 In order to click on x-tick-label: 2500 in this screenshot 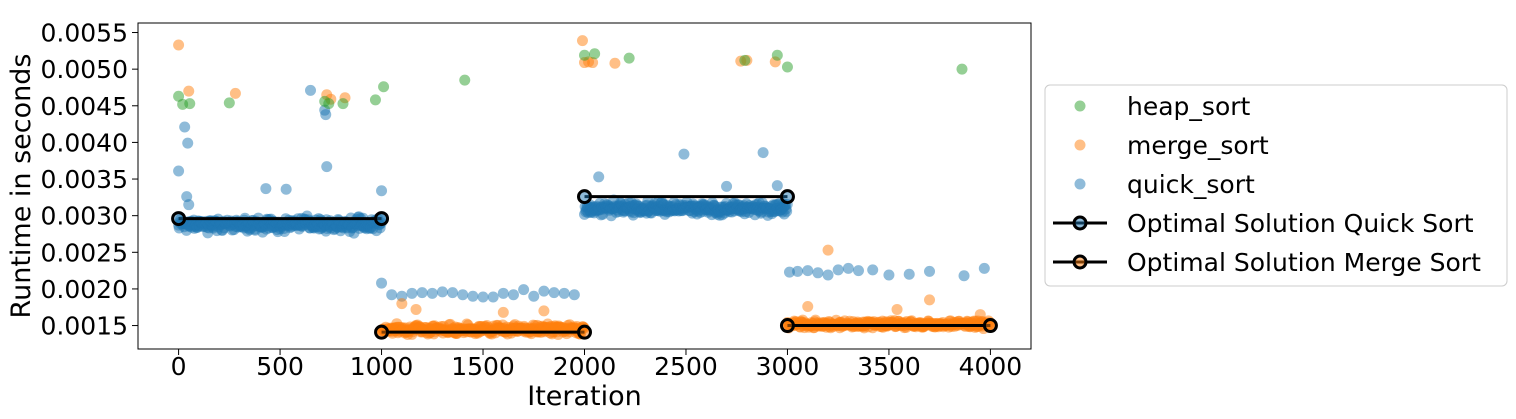, I will do `click(686, 366)`.